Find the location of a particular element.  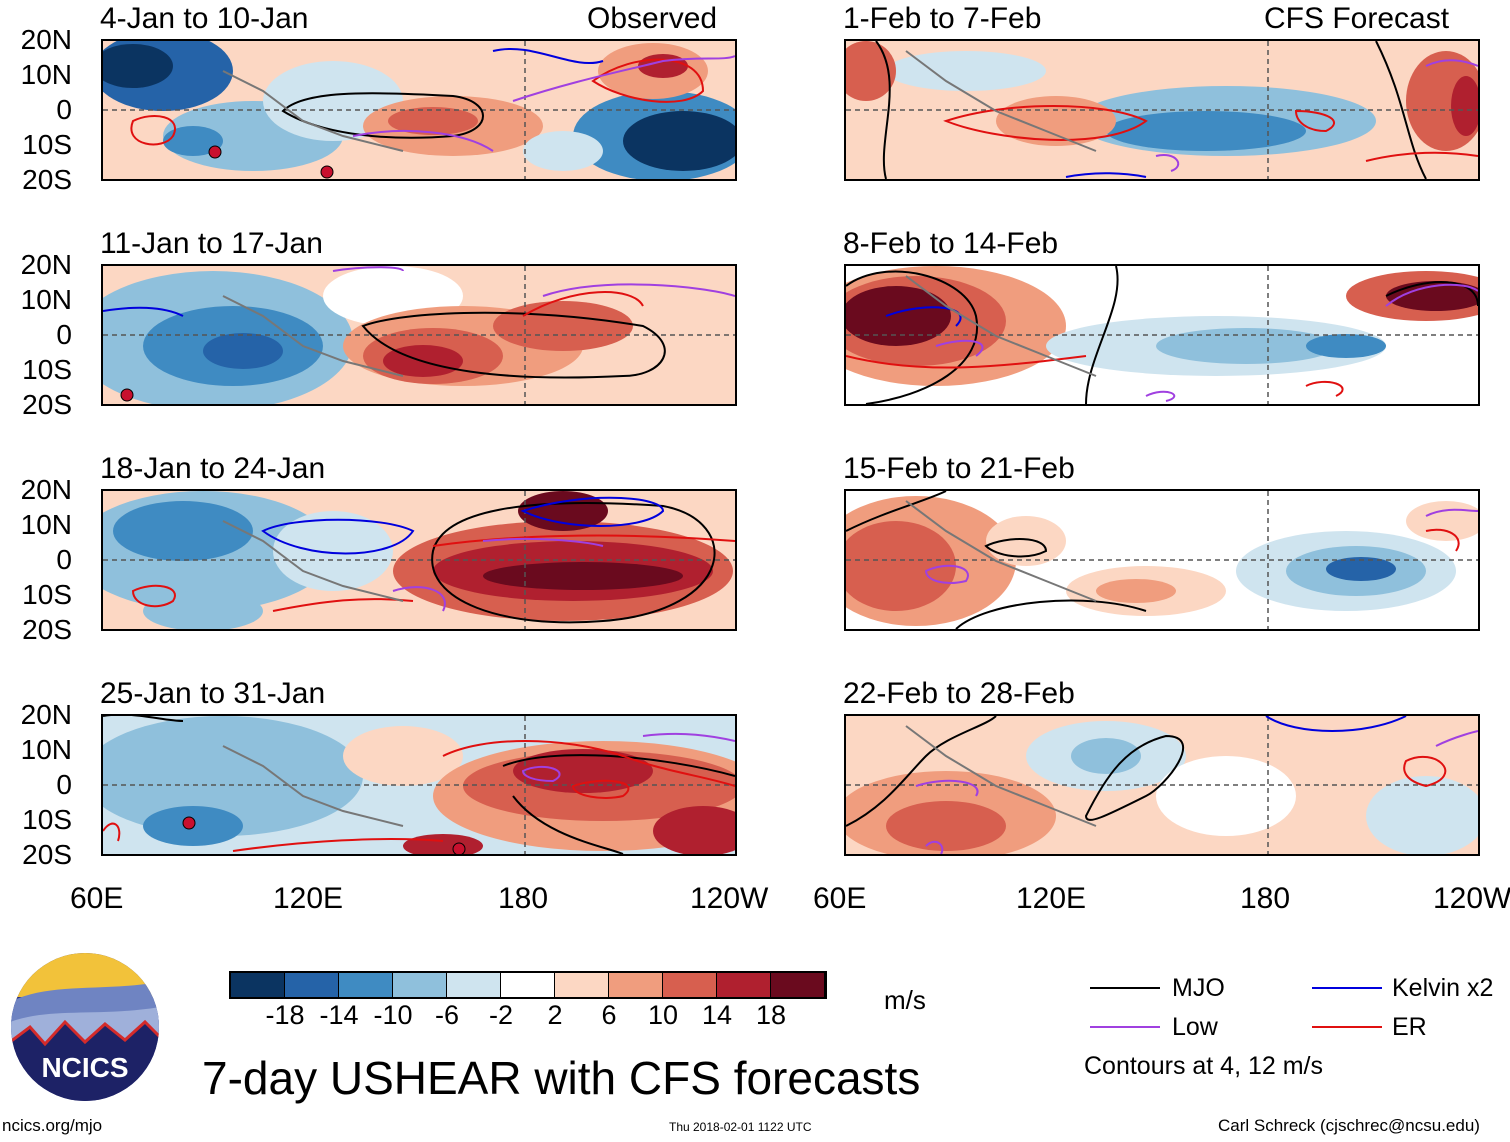

panel-title: 11-Jan to 17-Jan is located at coordinates (211, 243).